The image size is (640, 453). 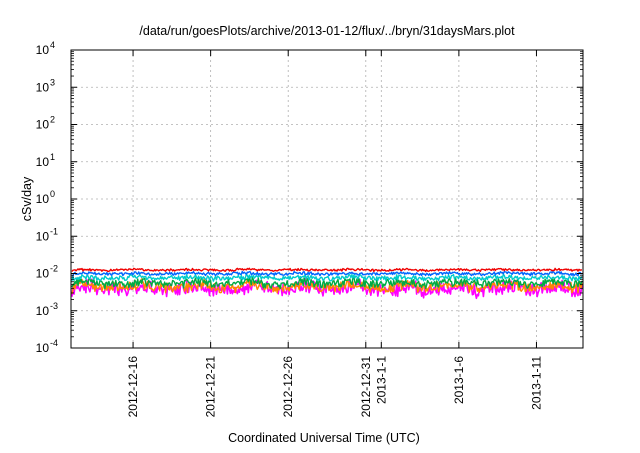 What do you see at coordinates (211, 387) in the screenshot?
I see `x-tick-label: 2012-12-21` at bounding box center [211, 387].